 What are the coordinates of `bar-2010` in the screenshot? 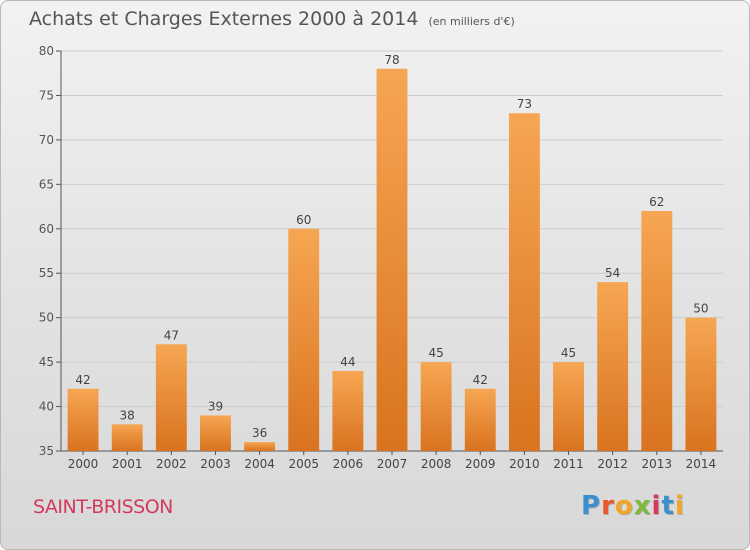 It's located at (524, 282).